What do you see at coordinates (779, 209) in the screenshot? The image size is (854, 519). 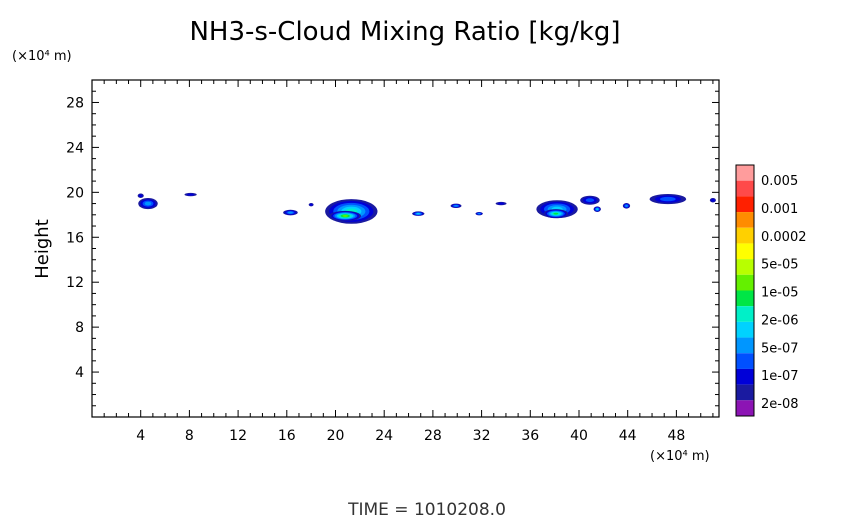 I see `colorbar-label: 0.001` at bounding box center [779, 209].